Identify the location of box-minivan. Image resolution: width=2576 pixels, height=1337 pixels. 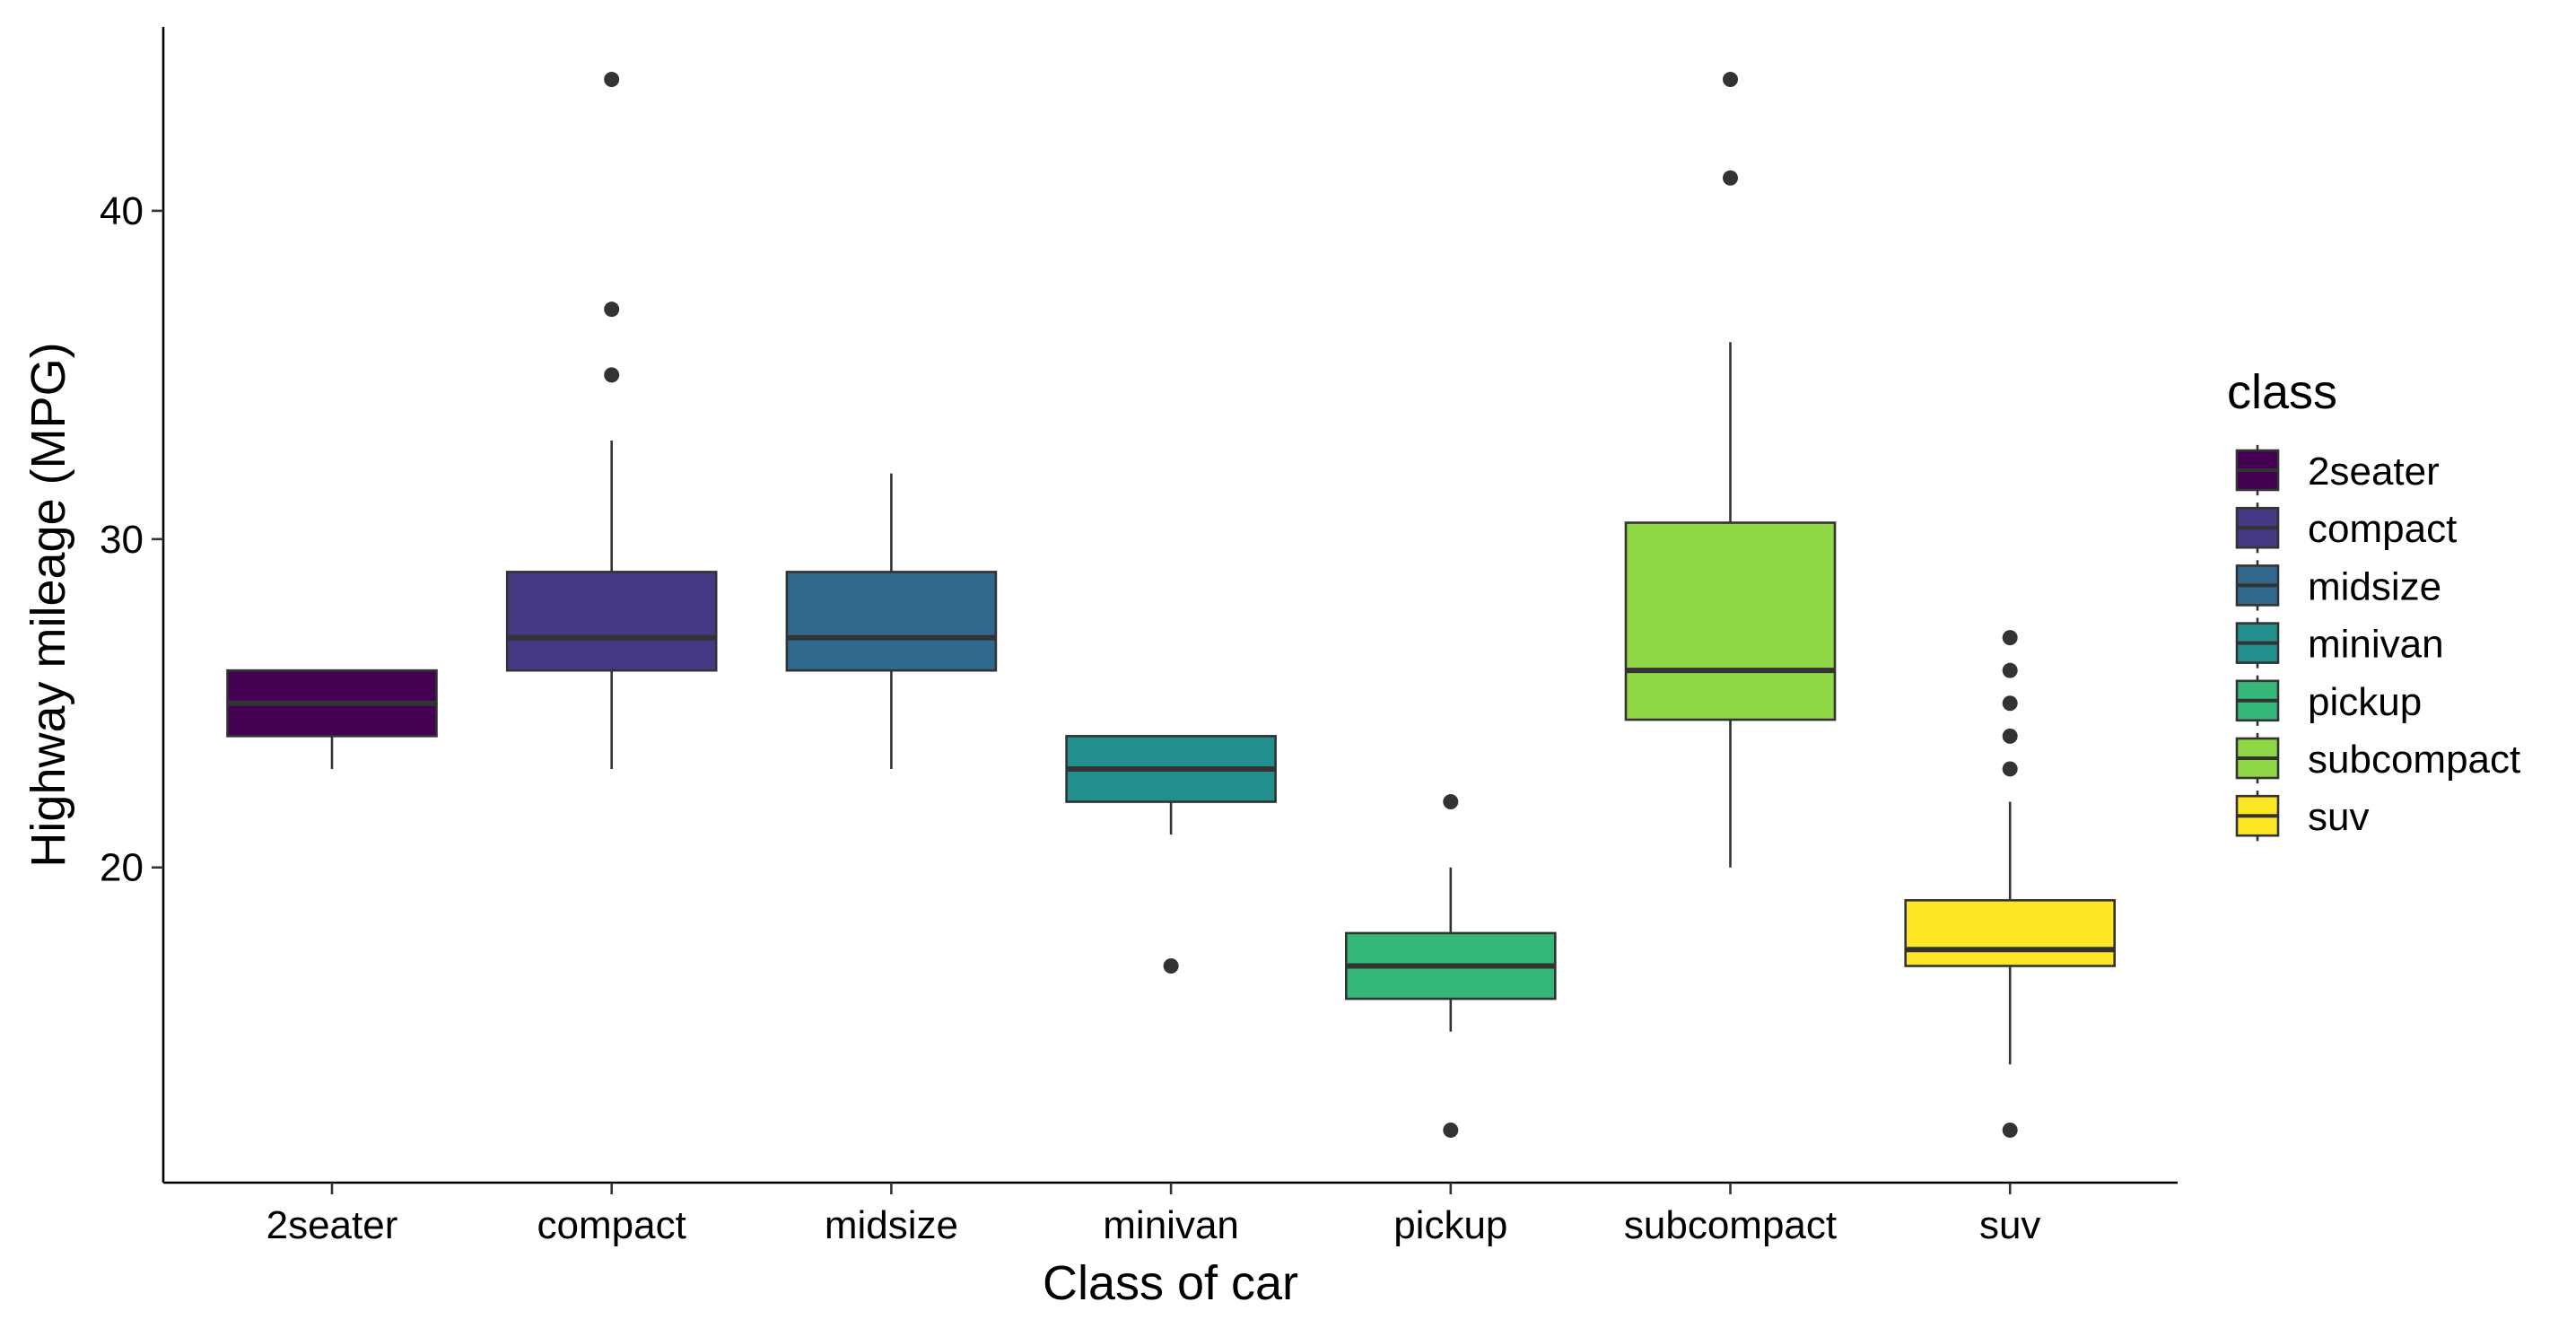
(1171, 854).